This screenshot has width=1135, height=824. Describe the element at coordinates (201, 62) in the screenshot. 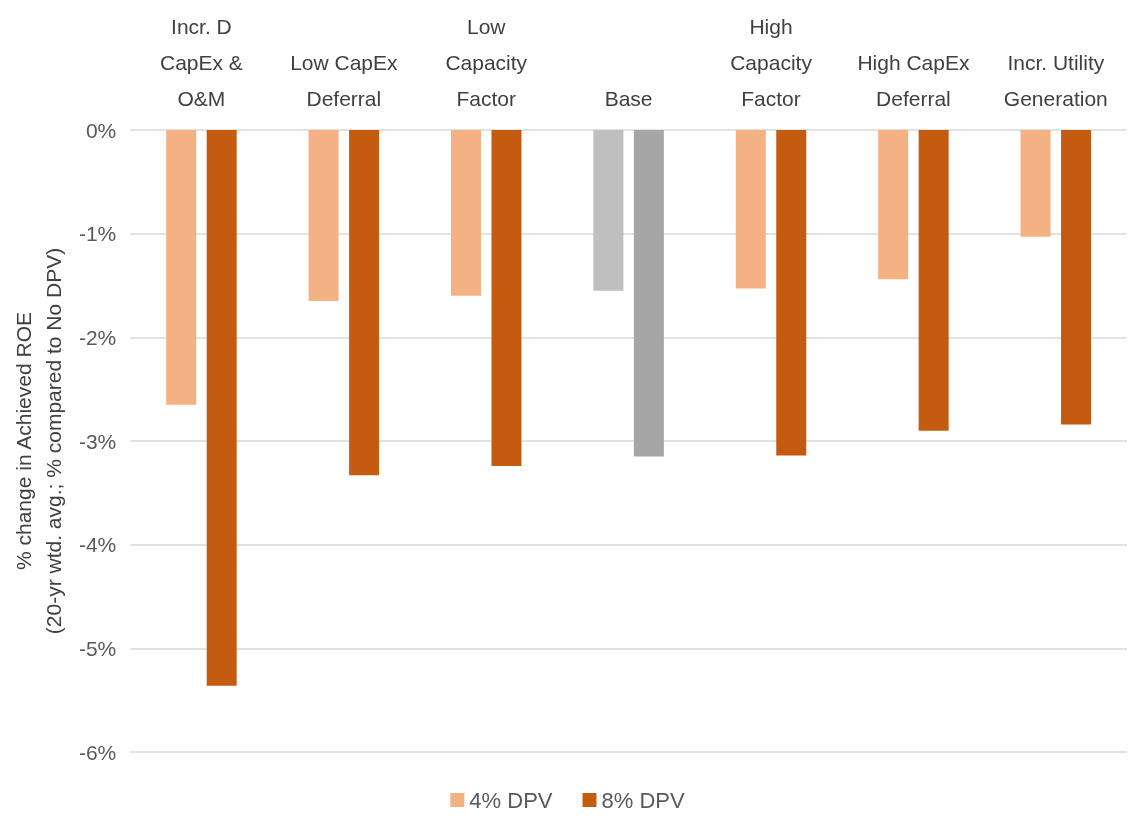

I see `x-tick-label: Incr. D CapEx & O&M` at that location.